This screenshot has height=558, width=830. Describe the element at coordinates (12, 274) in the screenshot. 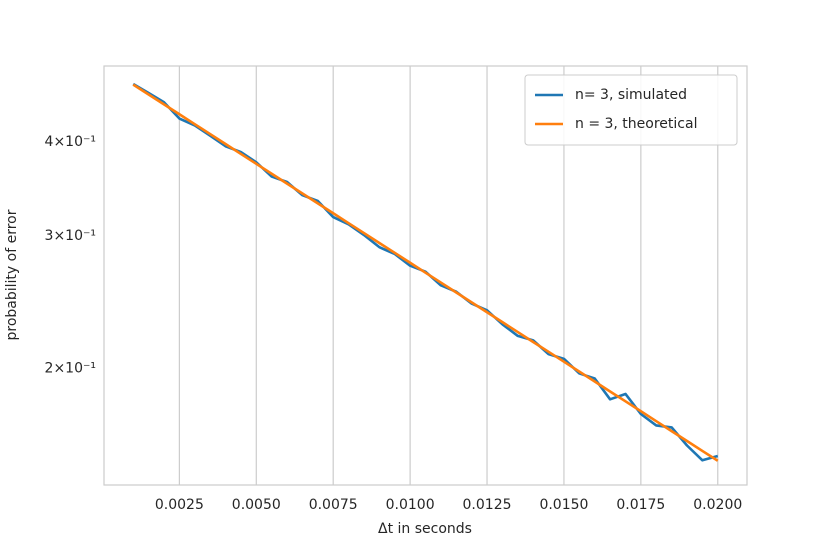

I see `y-axis-label: probability of error` at that location.